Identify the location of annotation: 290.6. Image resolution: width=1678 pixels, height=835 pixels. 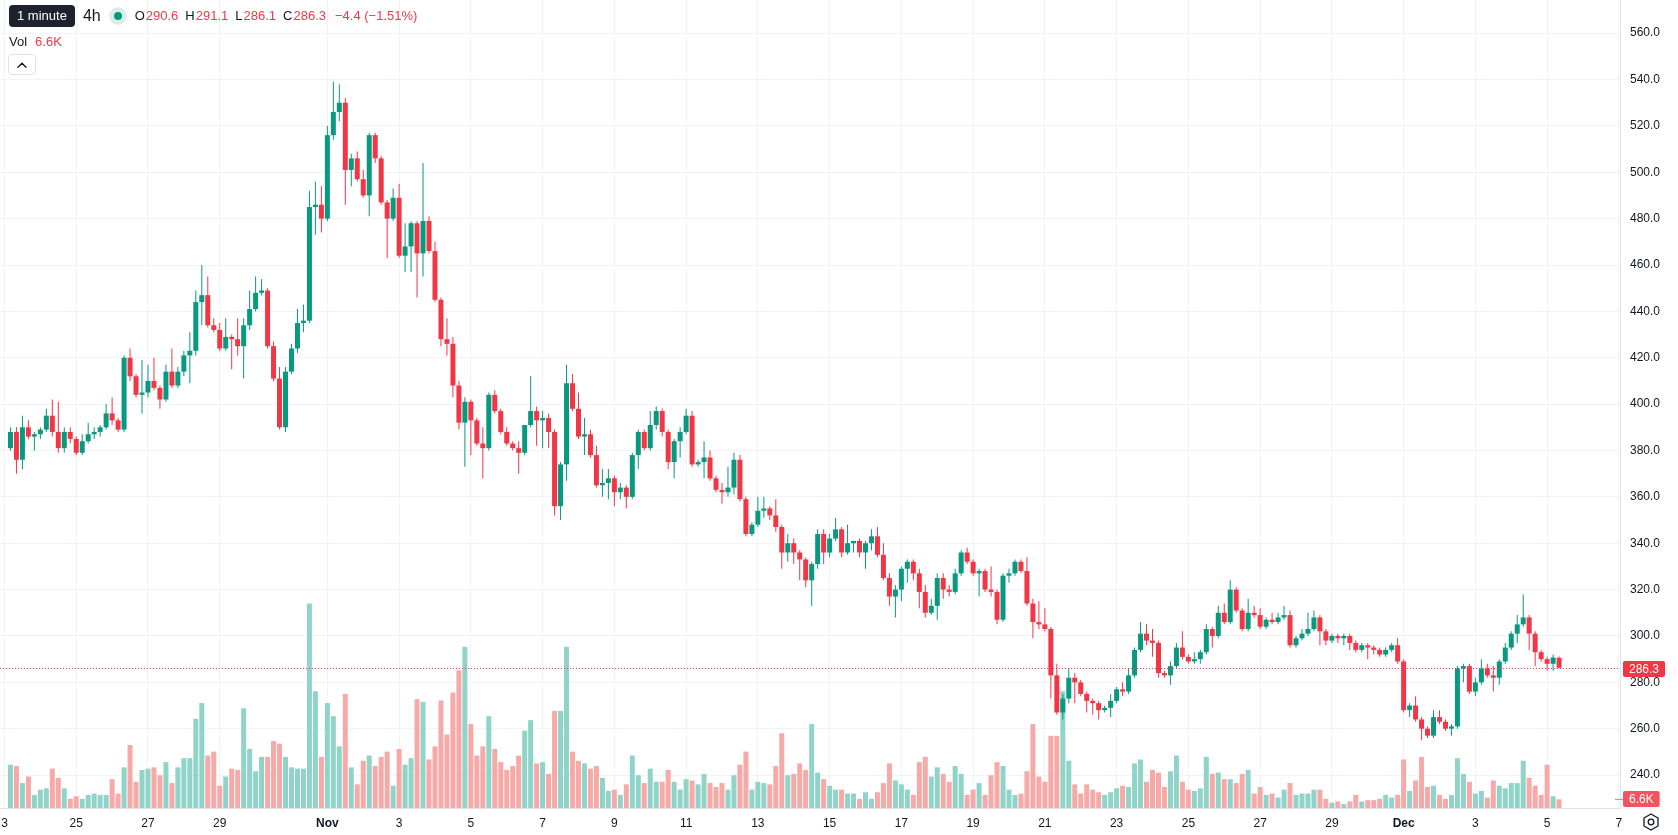
(162, 16).